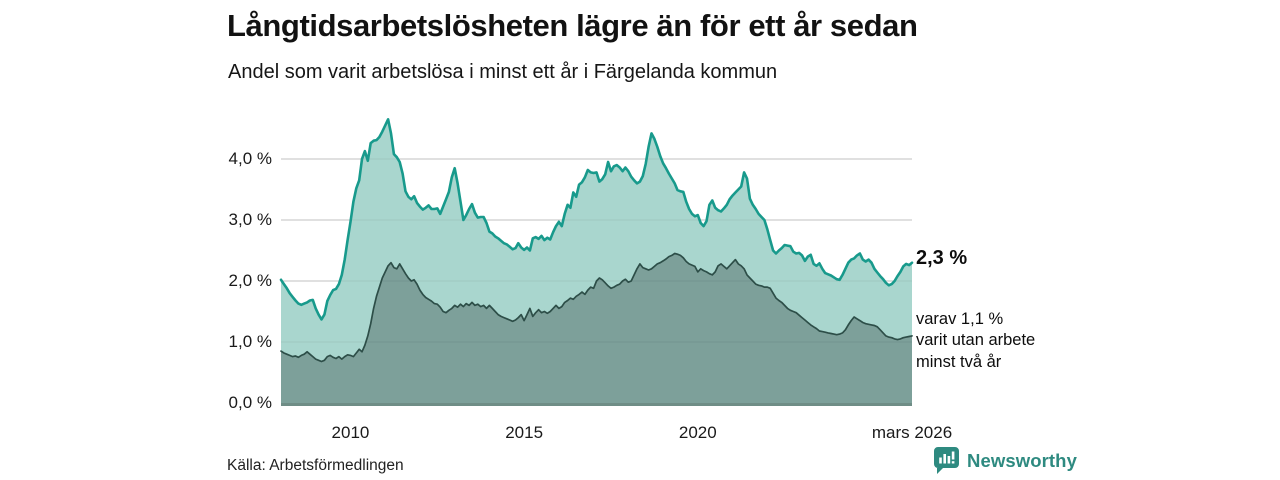 The width and height of the screenshot is (1280, 480). Describe the element at coordinates (250, 219) in the screenshot. I see `y-tick-label: 3,0 %` at that location.